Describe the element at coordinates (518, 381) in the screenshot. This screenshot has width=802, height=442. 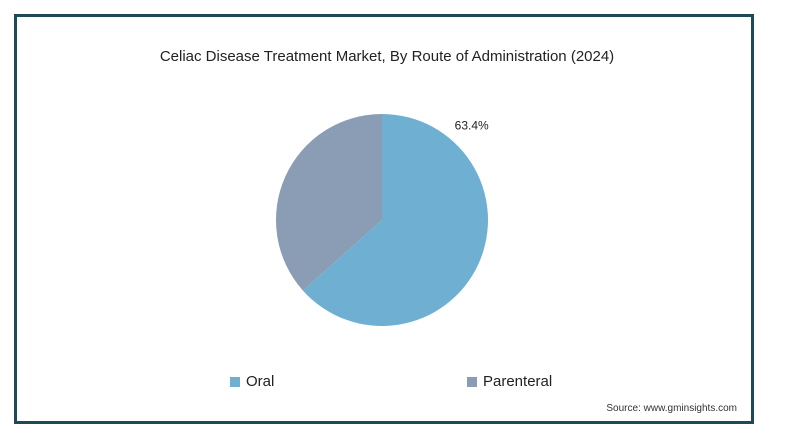
I see `legend-label-parenteral: Parenteral` at that location.